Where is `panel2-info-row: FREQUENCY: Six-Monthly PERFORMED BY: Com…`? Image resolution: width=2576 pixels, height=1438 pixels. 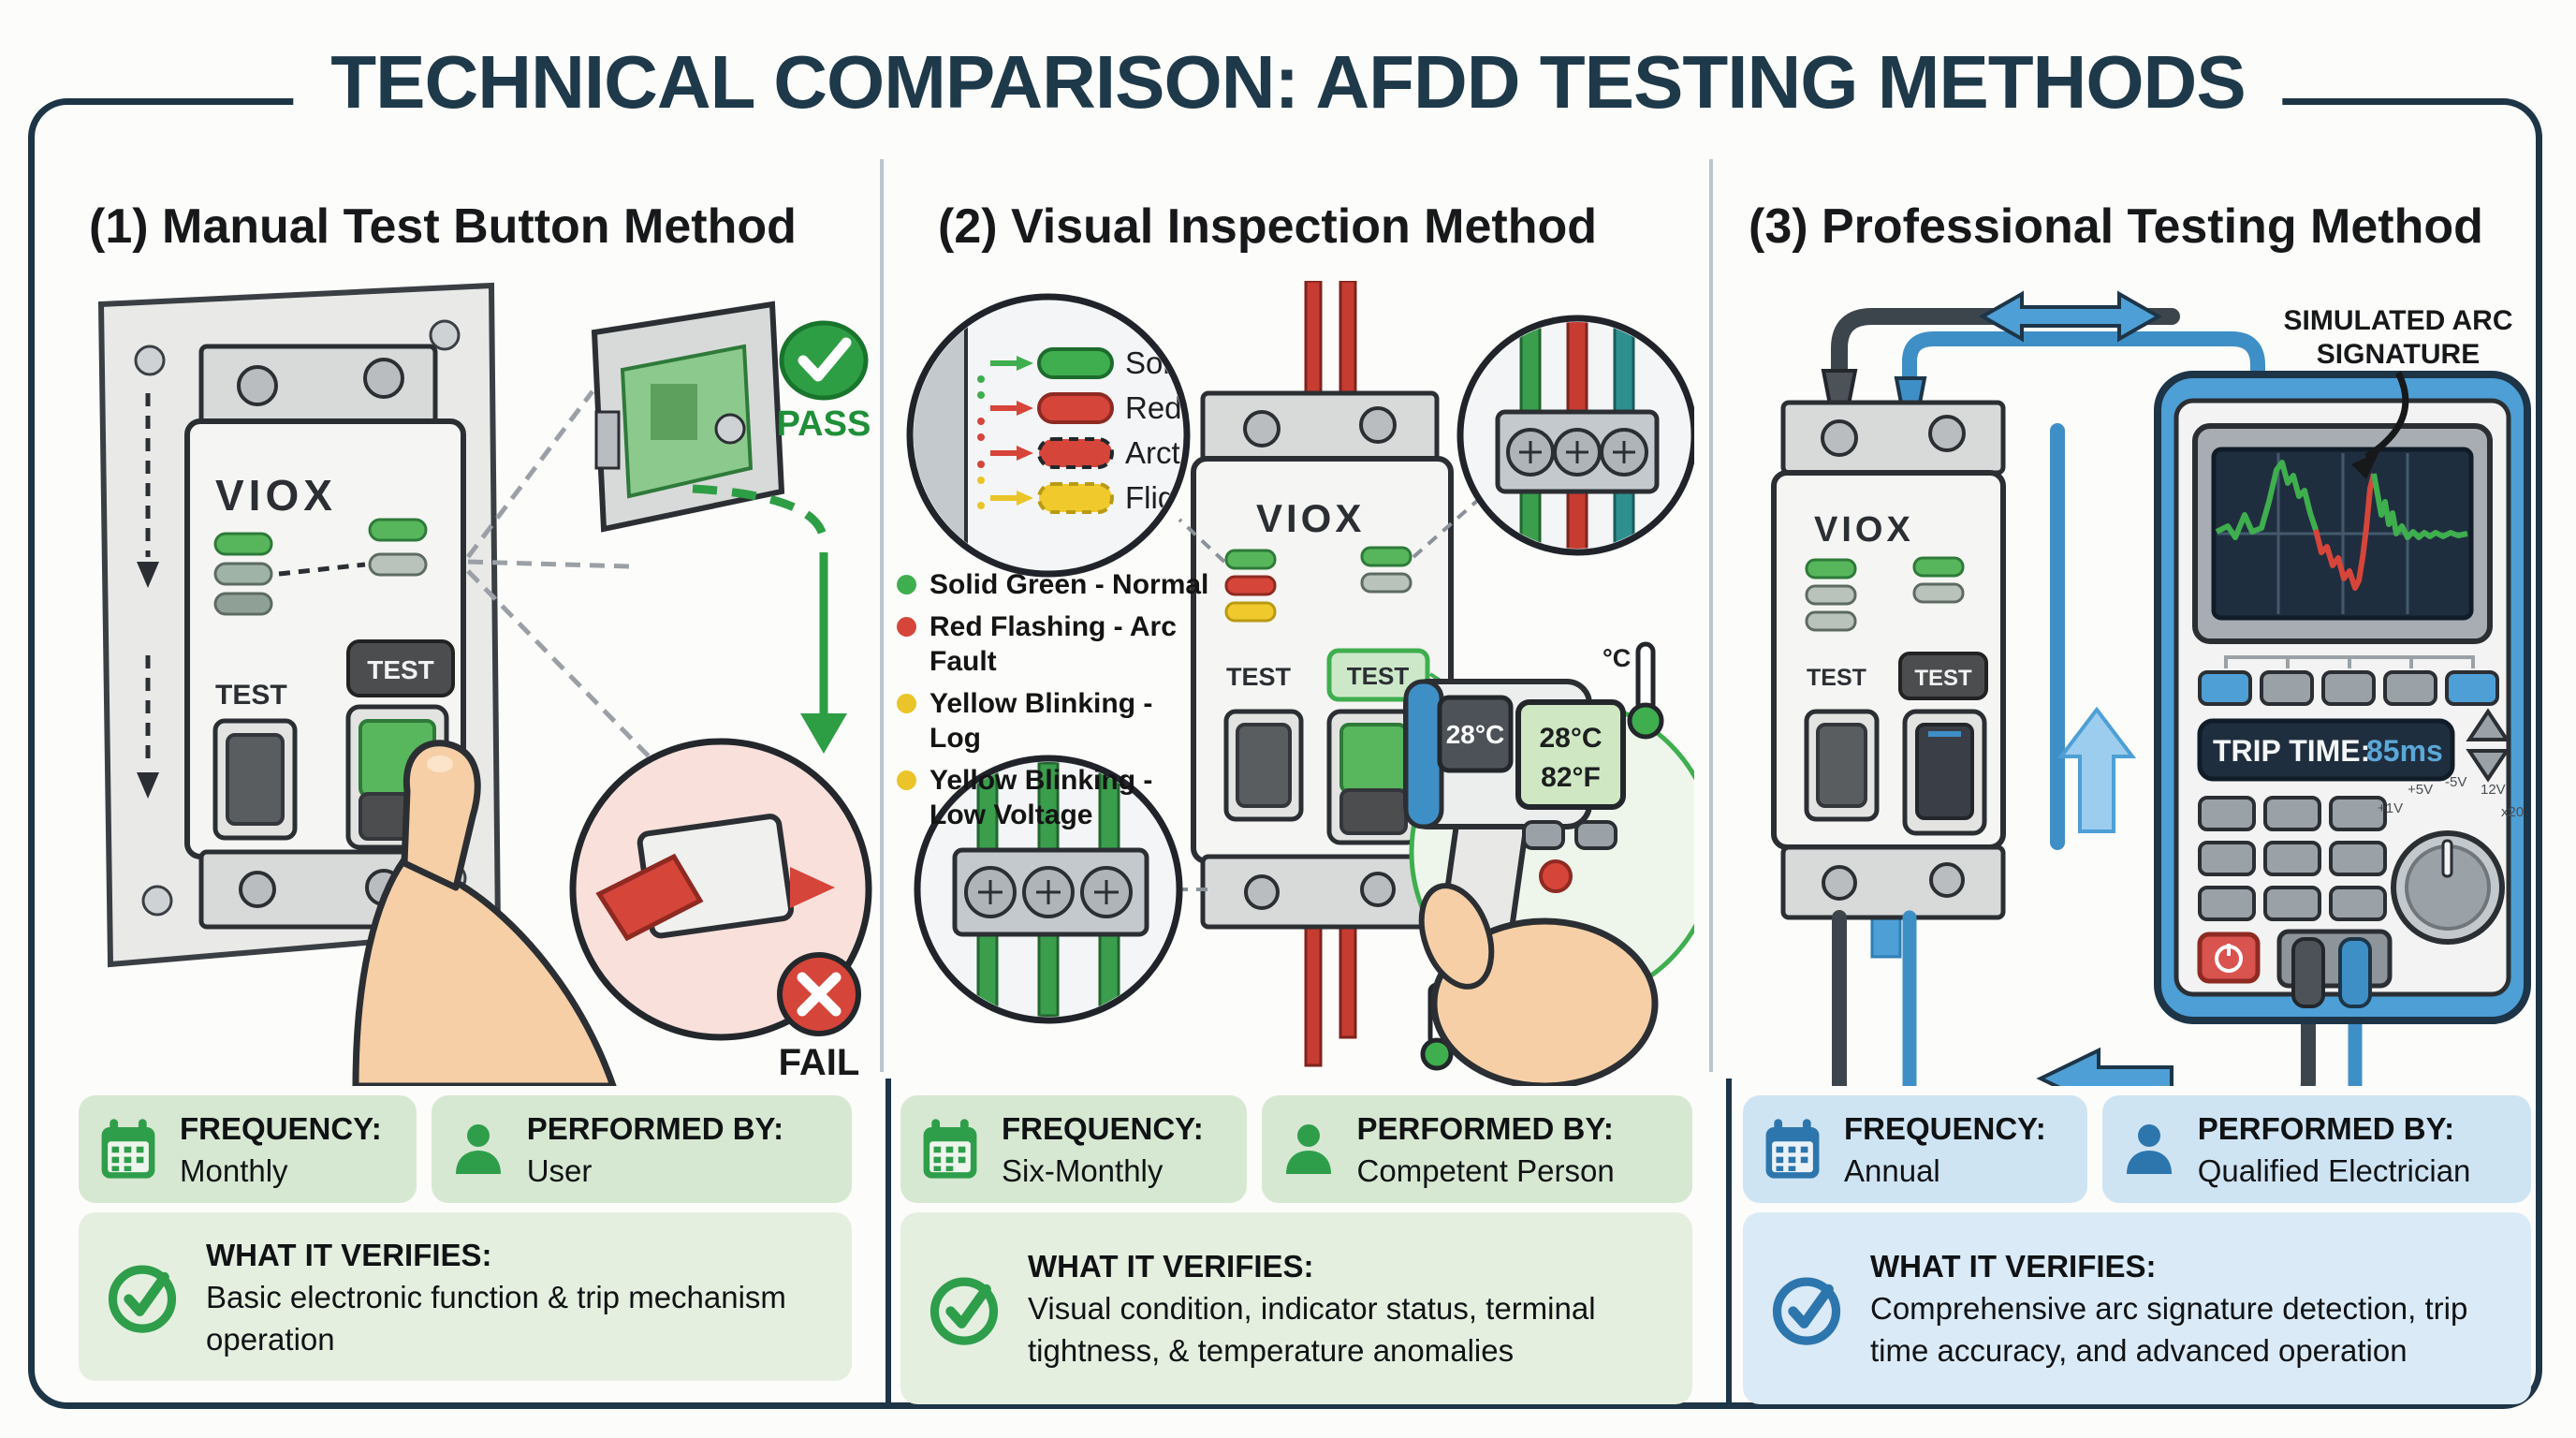 panel2-info-row: FREQUENCY: Six-Monthly PERFORMED BY: Com… is located at coordinates (1296, 1149).